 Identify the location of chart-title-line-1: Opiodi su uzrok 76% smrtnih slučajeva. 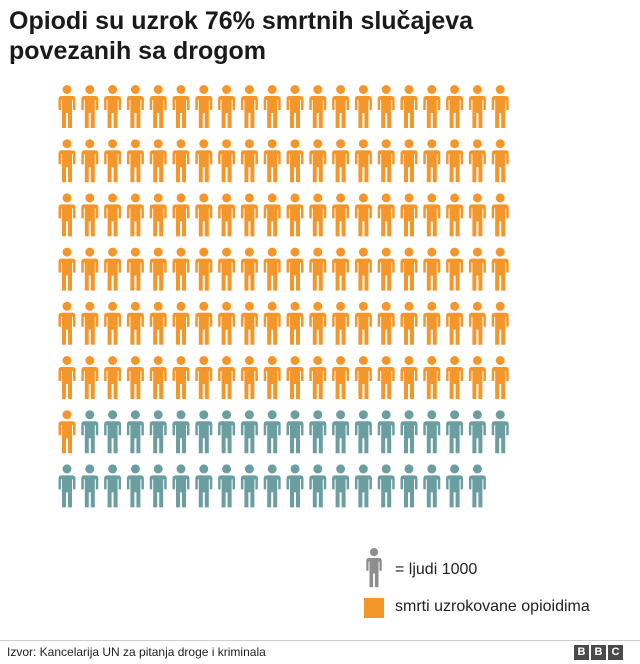
(241, 21).